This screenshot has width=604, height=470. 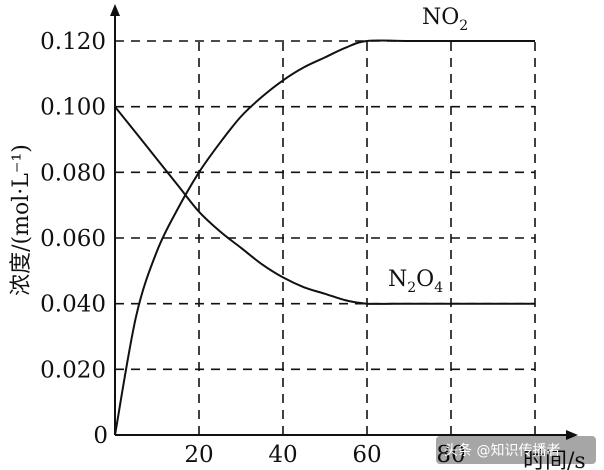 What do you see at coordinates (21, 220) in the screenshot?
I see `y-axis-label: 浓度/(mol·L⁻¹)` at bounding box center [21, 220].